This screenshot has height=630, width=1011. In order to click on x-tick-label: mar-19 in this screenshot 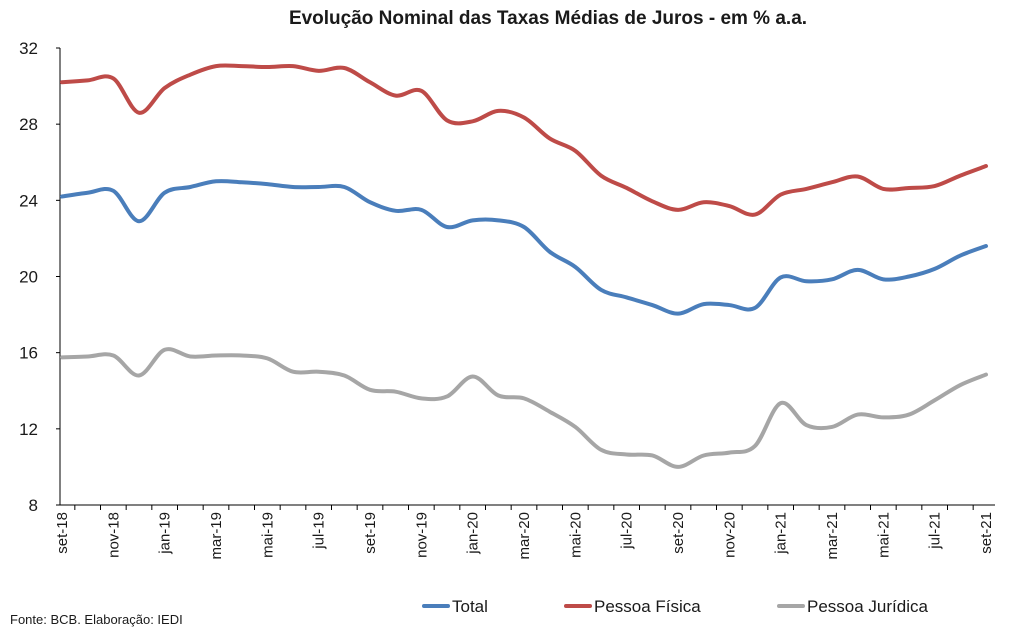, I will do `click(216, 536)`.